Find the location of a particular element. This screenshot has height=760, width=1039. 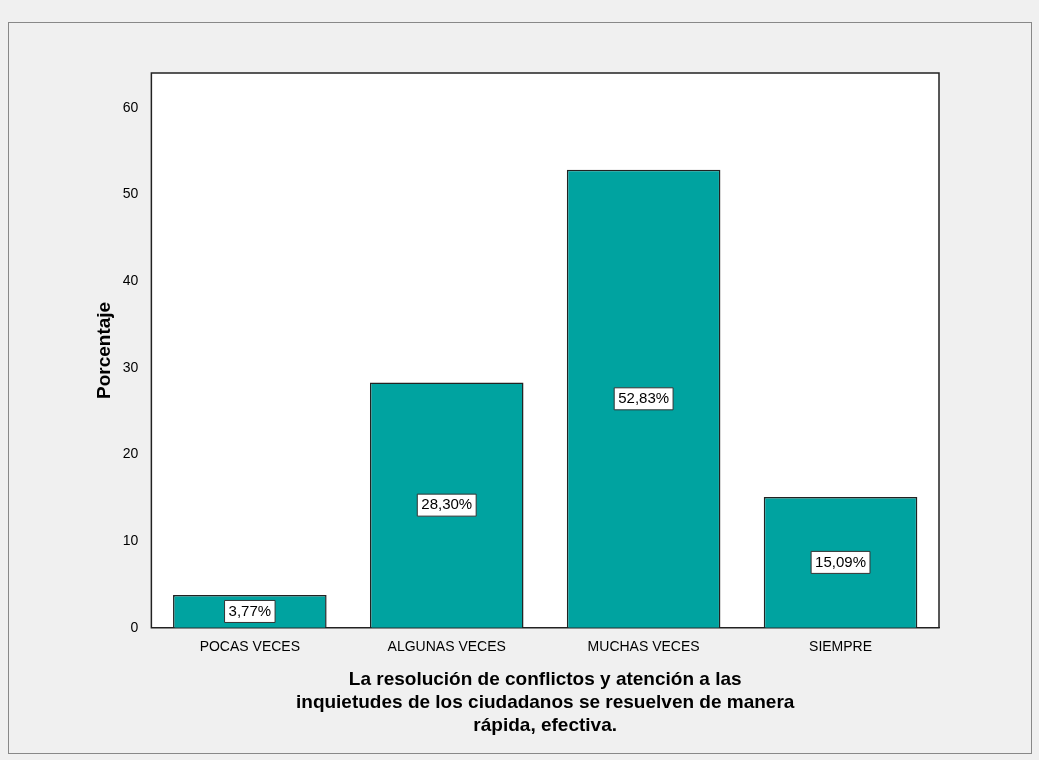

x-tick-label: ALGUNAS VECES is located at coordinates (446, 646).